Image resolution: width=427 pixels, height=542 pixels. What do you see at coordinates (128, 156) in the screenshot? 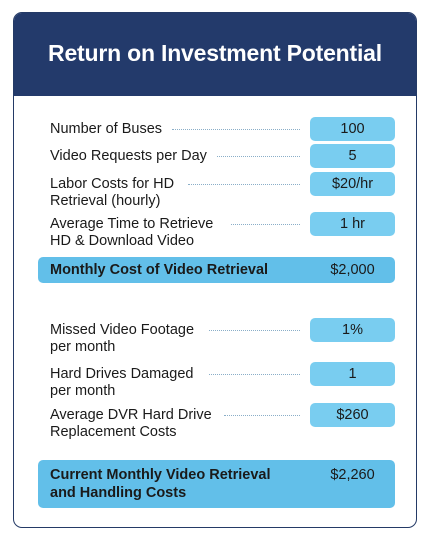
I see `row-label: Video Requests per Day` at bounding box center [128, 156].